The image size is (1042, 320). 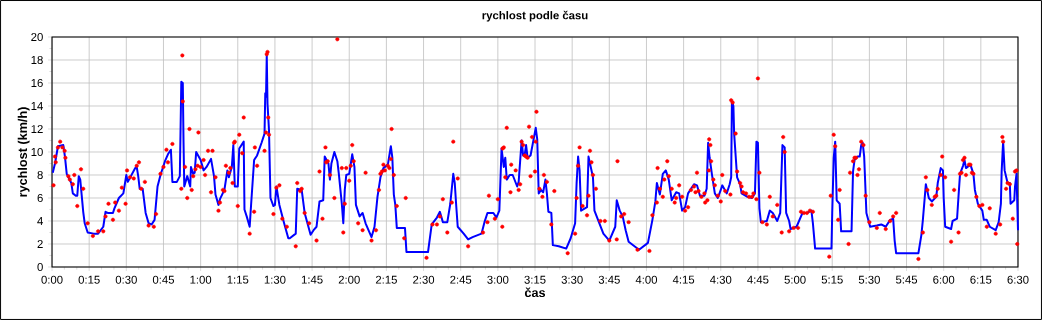 I want to click on y-tick-label: 20, so click(x=37, y=36).